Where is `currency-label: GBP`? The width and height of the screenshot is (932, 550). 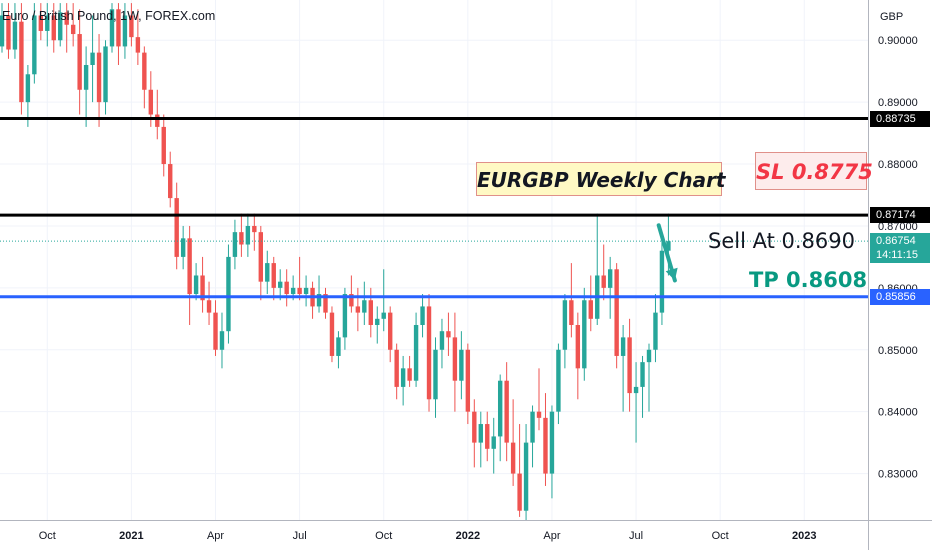 currency-label: GBP is located at coordinates (891, 17).